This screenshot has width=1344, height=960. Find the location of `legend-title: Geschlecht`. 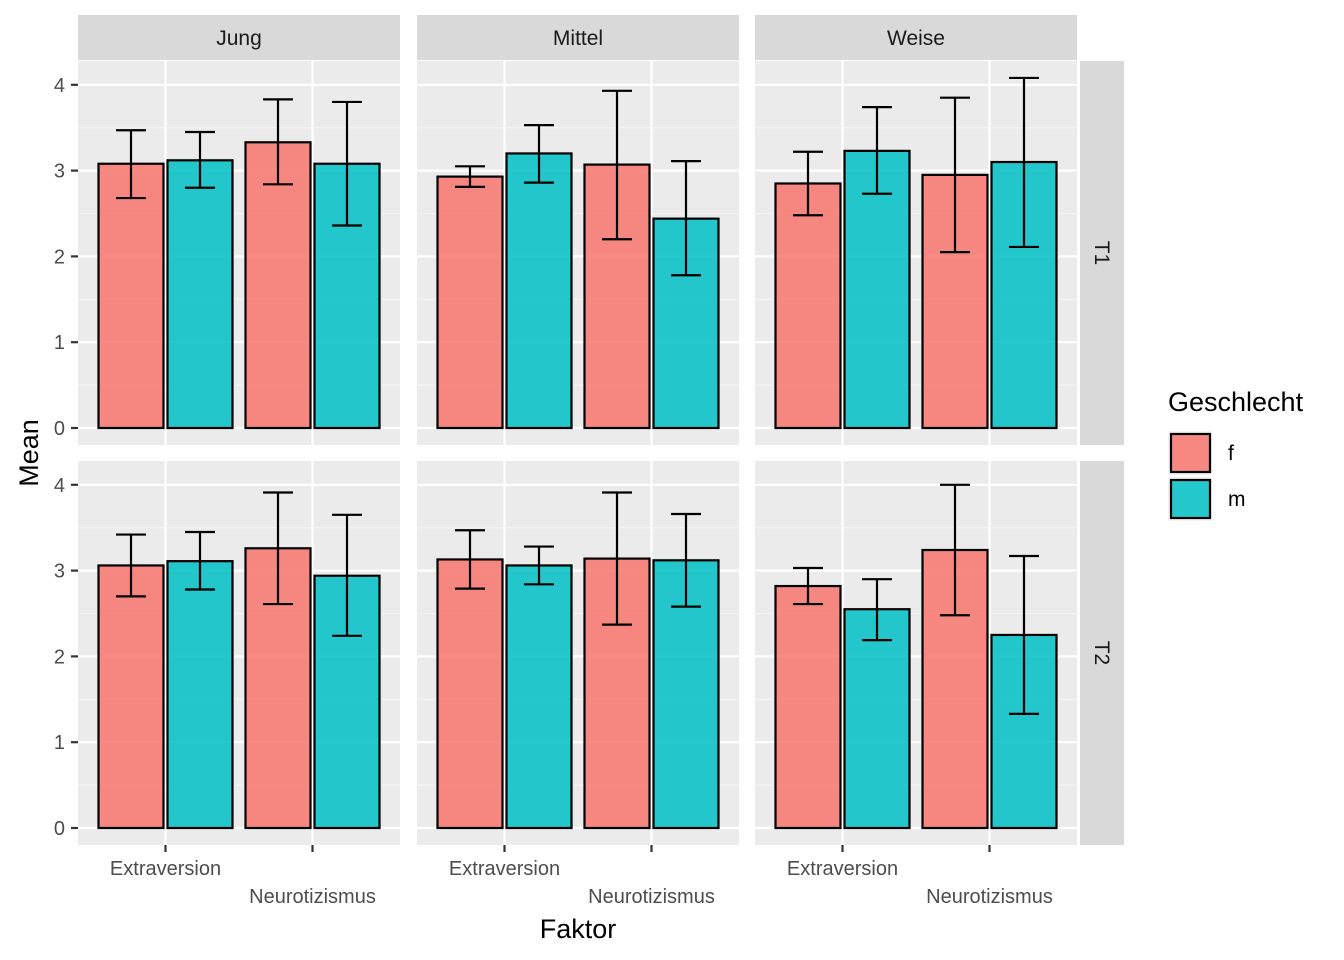

legend-title: Geschlecht is located at coordinates (1236, 402).